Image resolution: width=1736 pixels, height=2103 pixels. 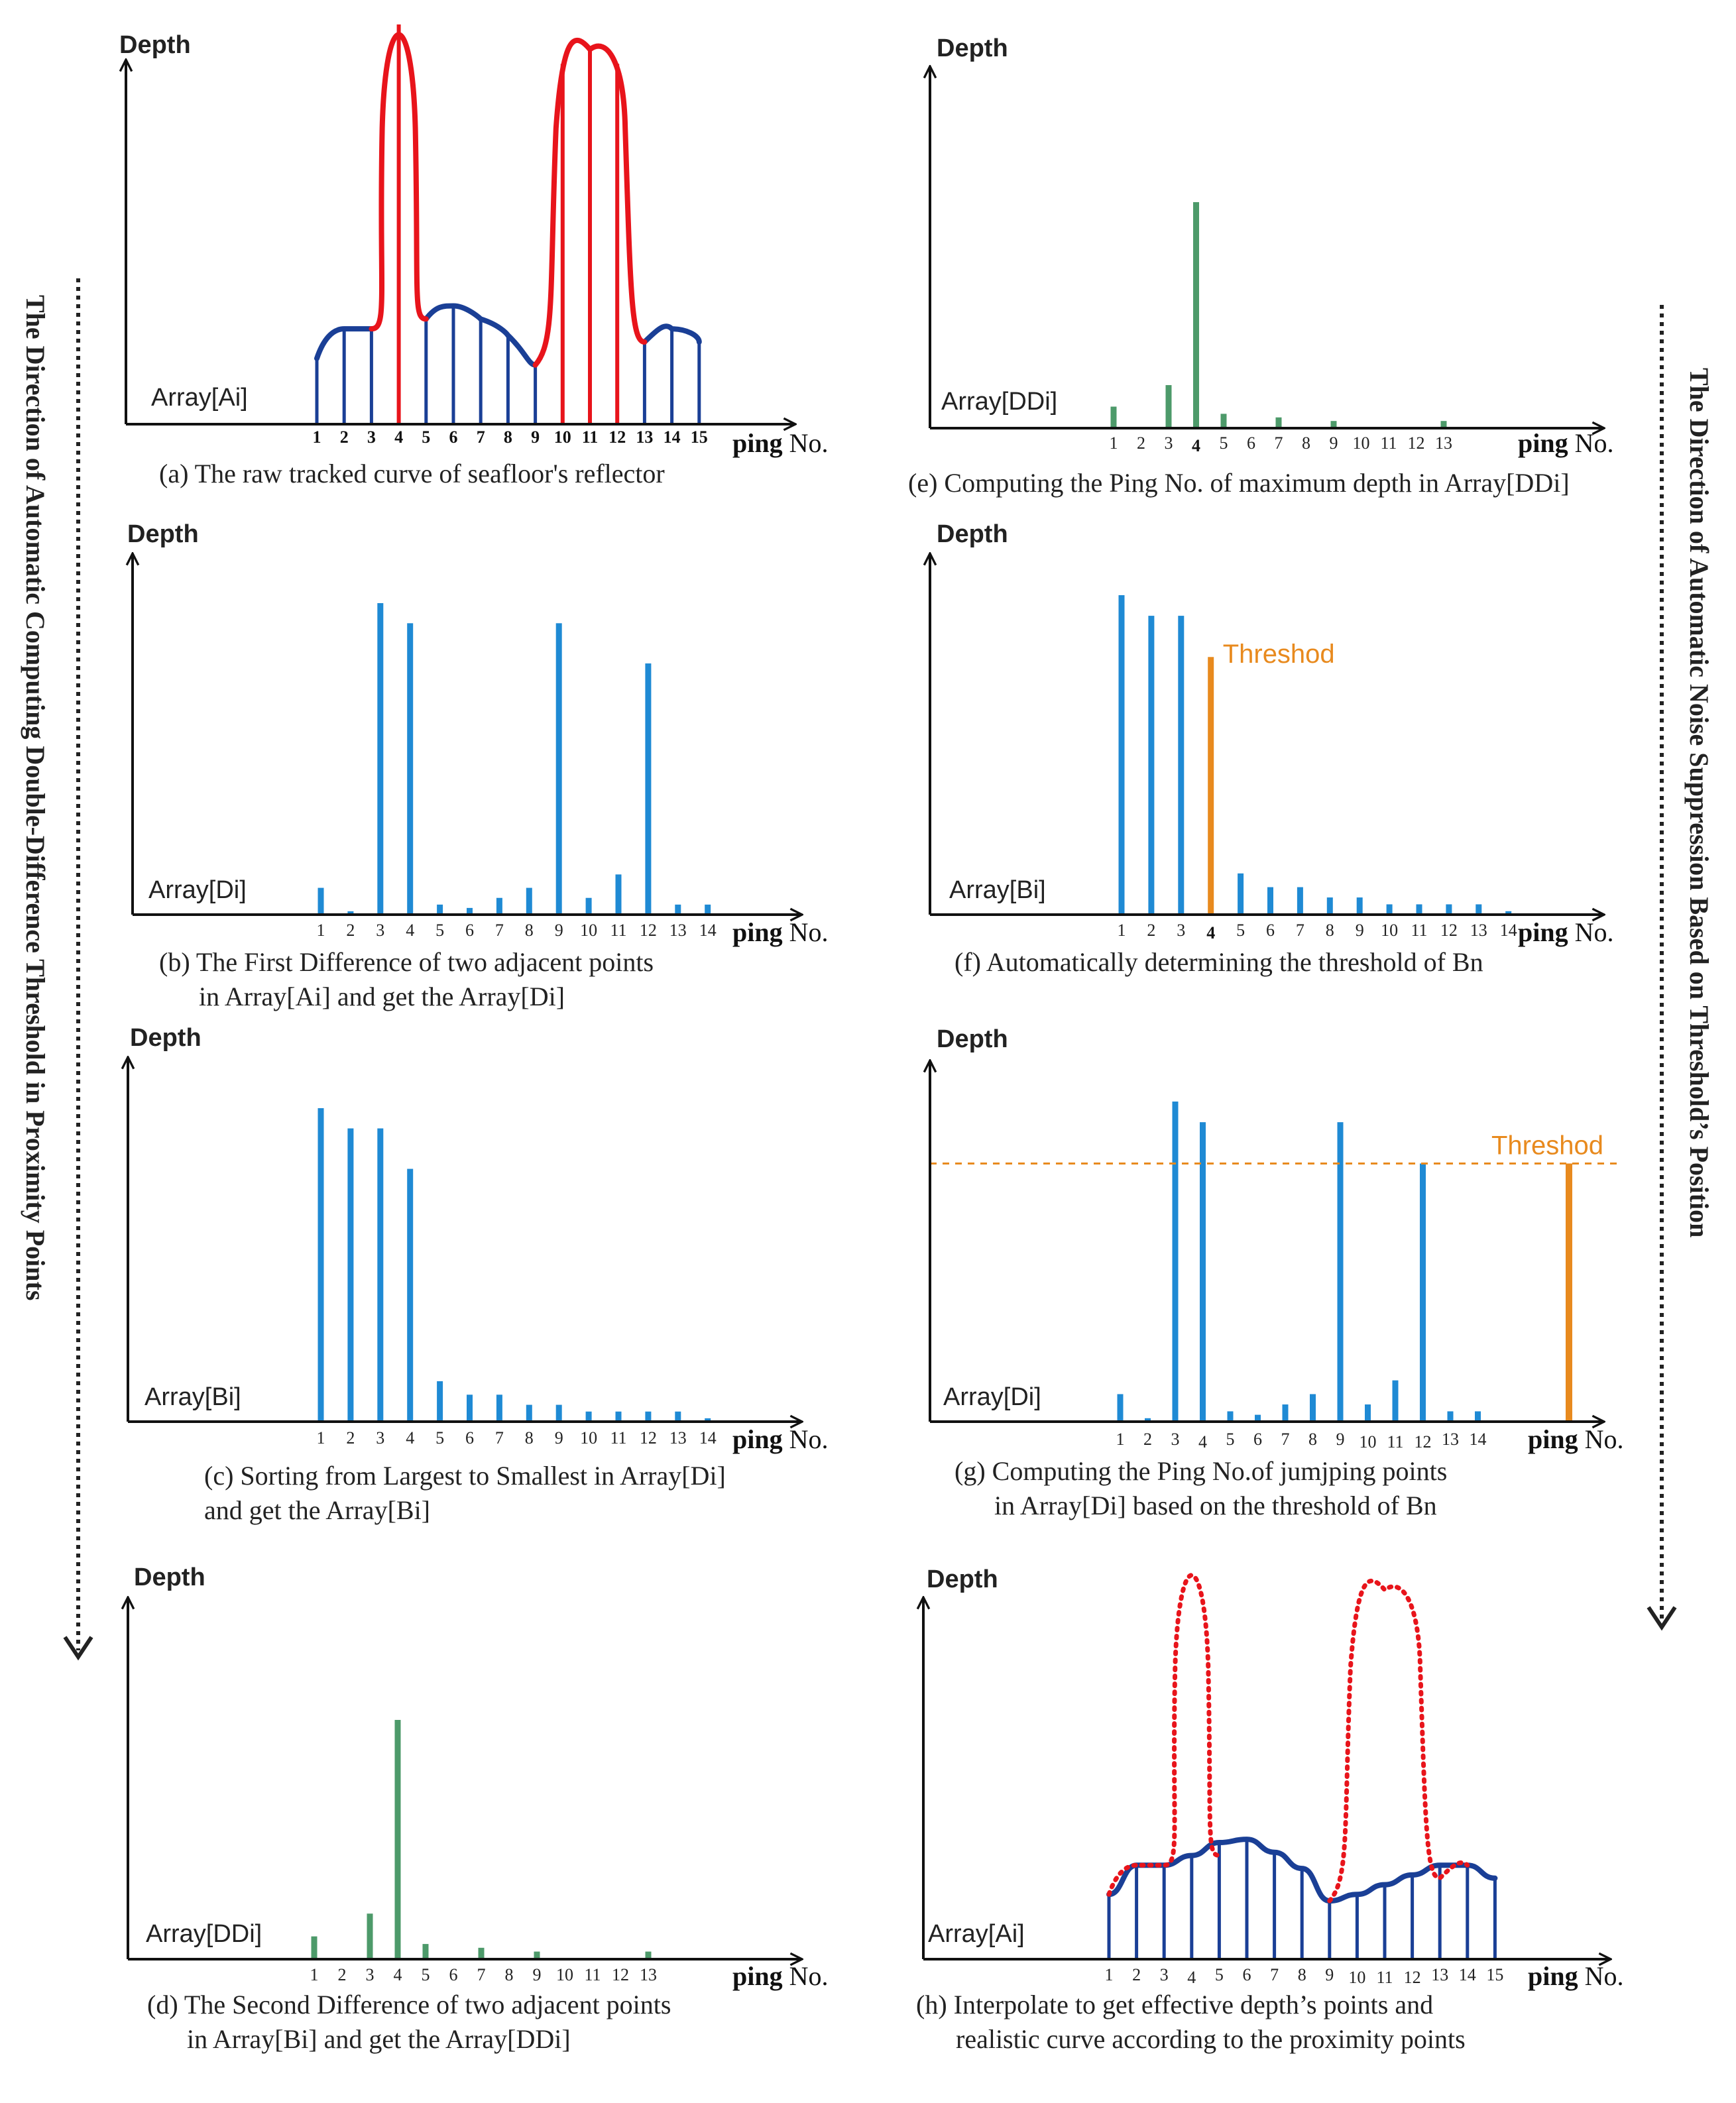 I want to click on h-tick-label: 7, so click(x=1274, y=1975).